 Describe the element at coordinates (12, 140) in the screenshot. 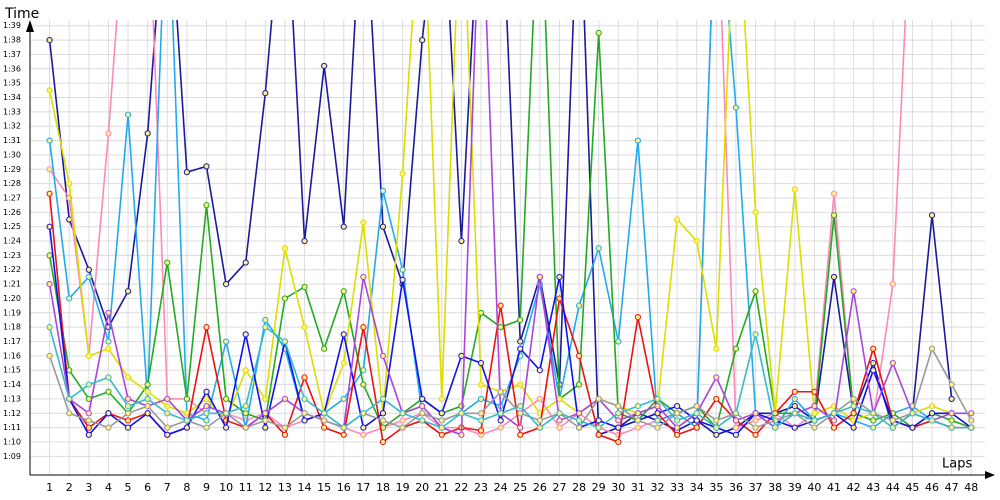

I see `y-tick-label: 1:31` at that location.